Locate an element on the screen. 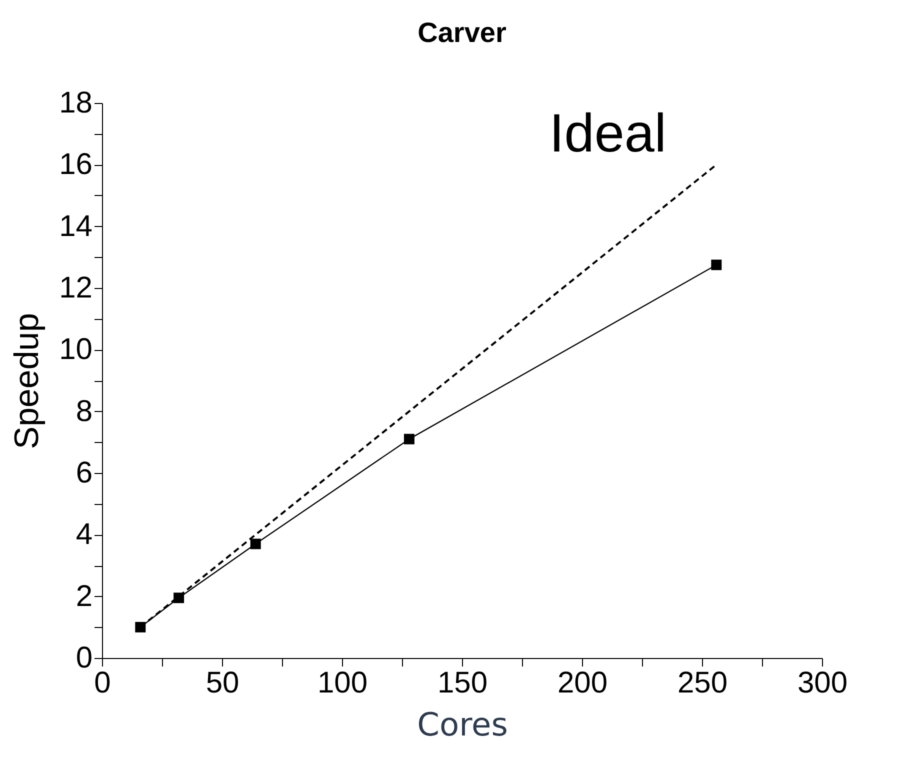 The width and height of the screenshot is (918, 762). chart-title: Carver is located at coordinates (462, 32).